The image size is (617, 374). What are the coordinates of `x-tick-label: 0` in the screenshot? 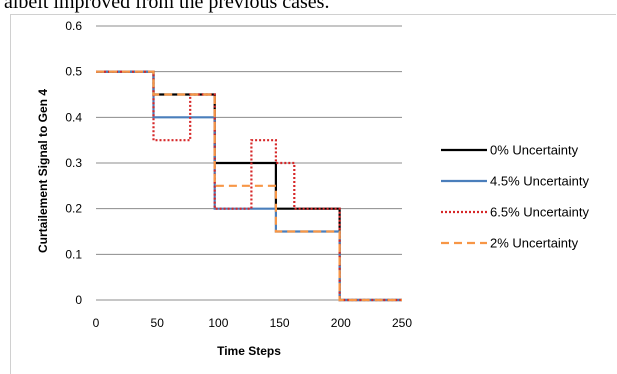 It's located at (96, 323).